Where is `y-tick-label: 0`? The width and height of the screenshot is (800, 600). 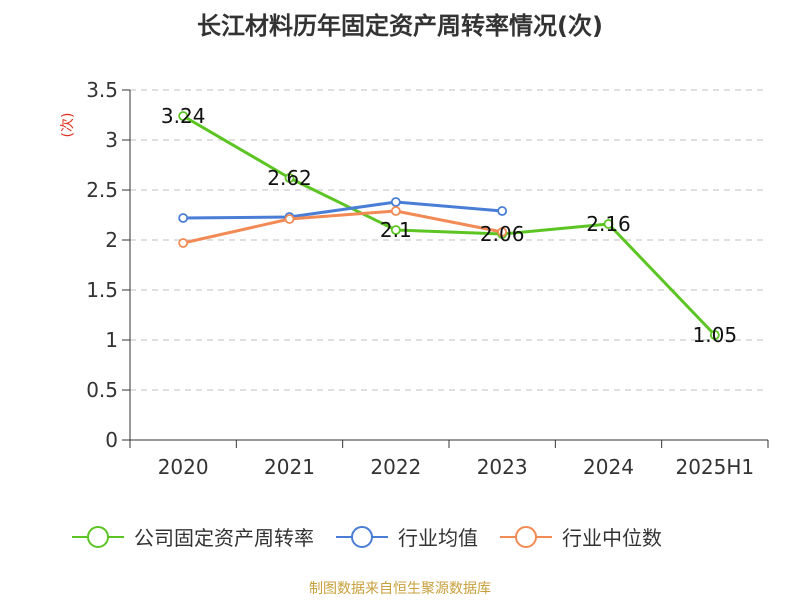
y-tick-label: 0 is located at coordinates (111, 440).